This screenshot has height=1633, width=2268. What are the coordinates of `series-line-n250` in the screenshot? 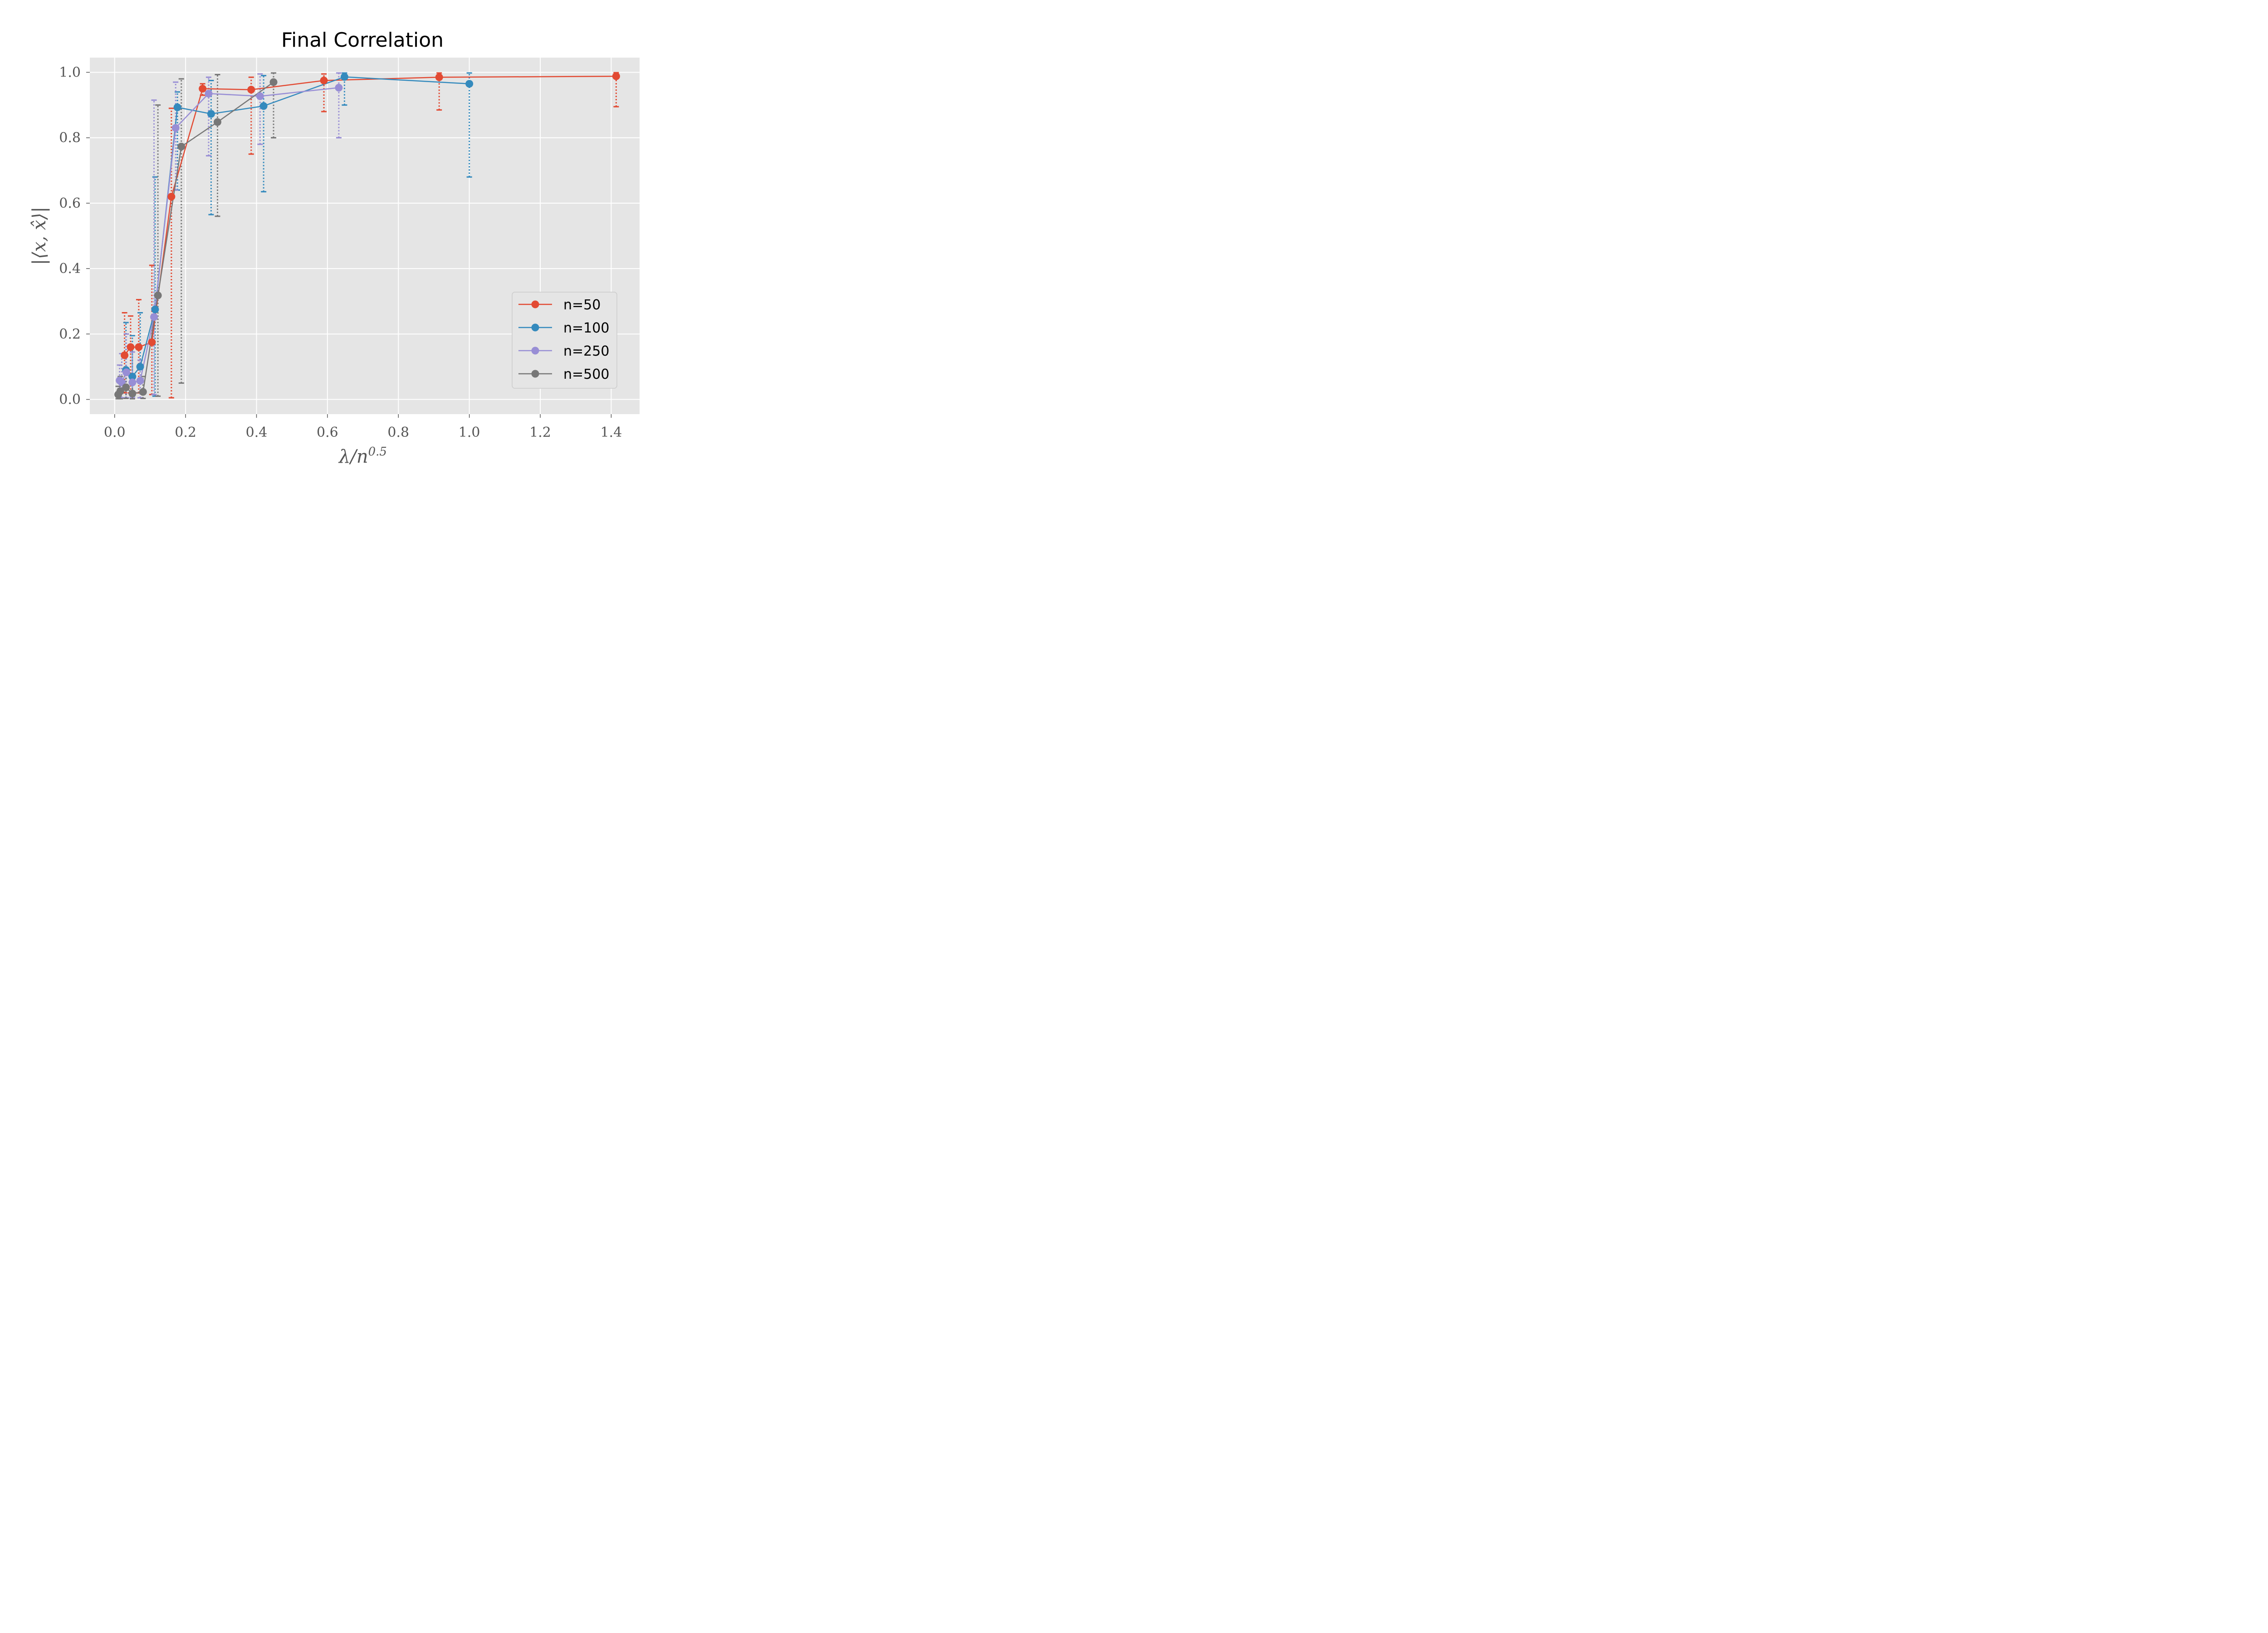 It's located at (229, 236).